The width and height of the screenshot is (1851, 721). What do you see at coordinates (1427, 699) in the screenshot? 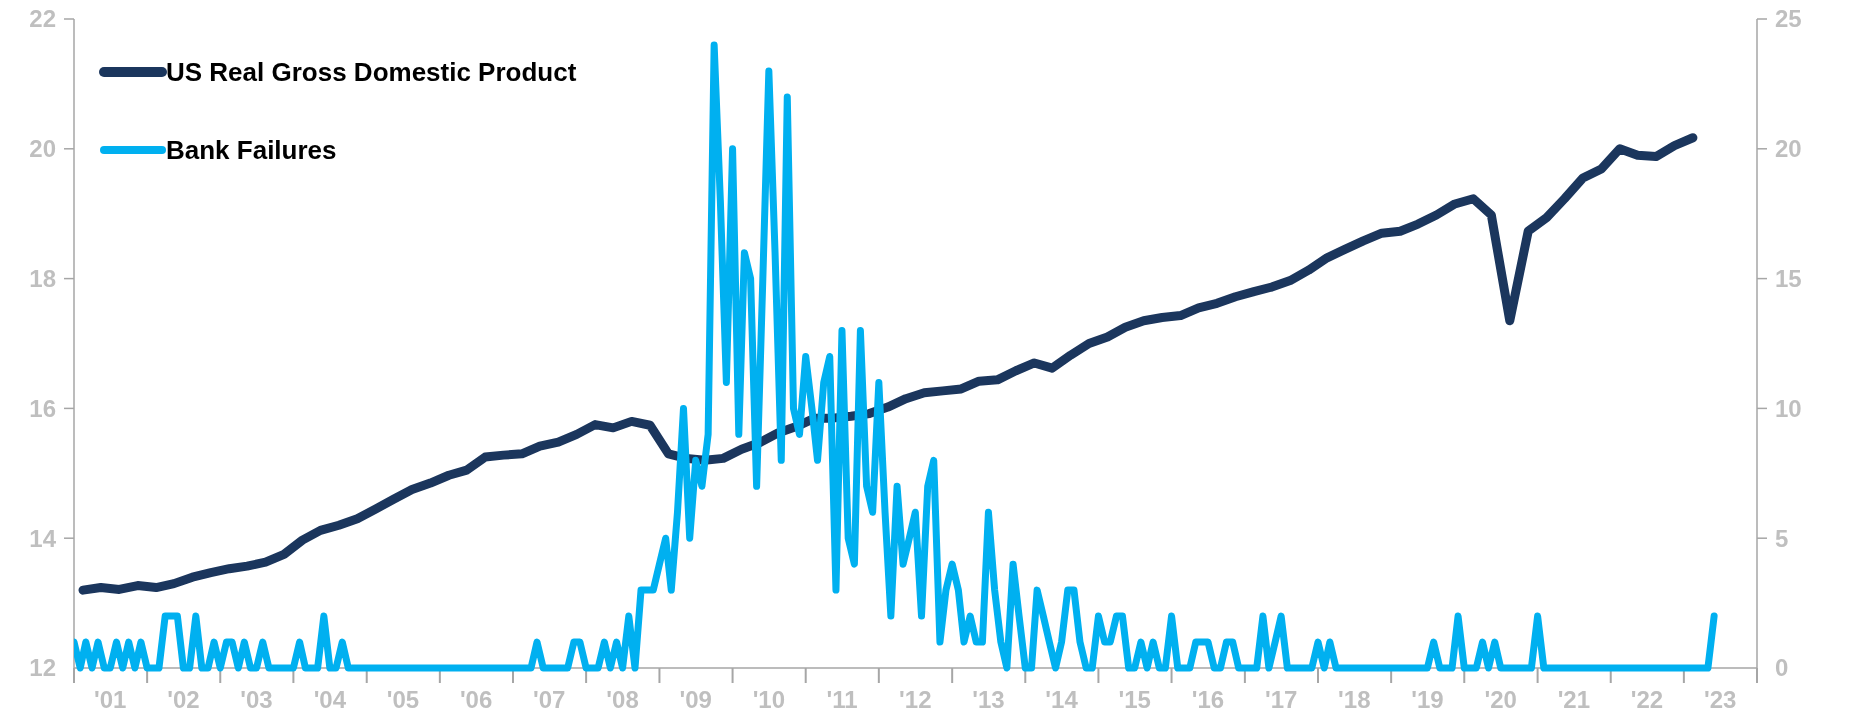
I see `x-tick-label: '19` at bounding box center [1427, 699].